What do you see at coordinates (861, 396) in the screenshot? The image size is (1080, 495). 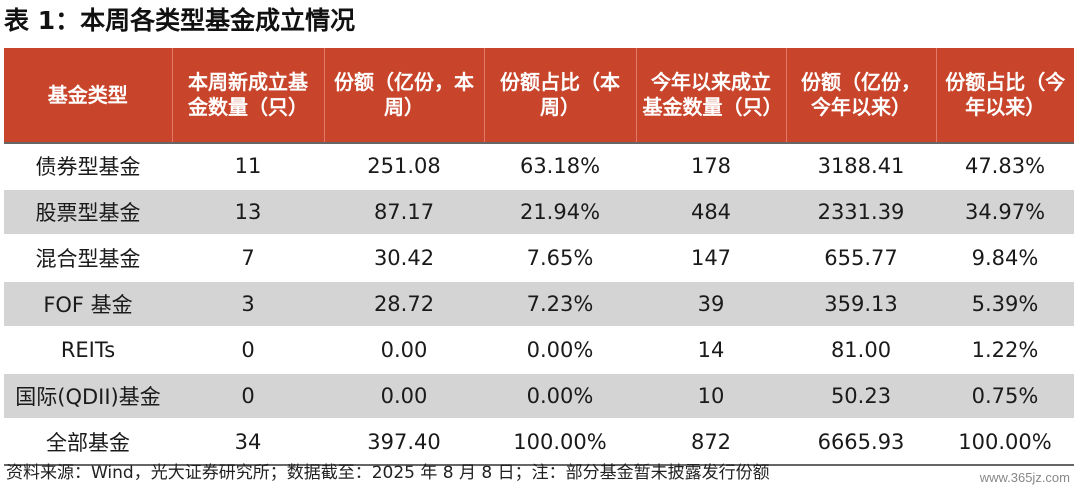 I see `cell-ytd-share: 50.23` at bounding box center [861, 396].